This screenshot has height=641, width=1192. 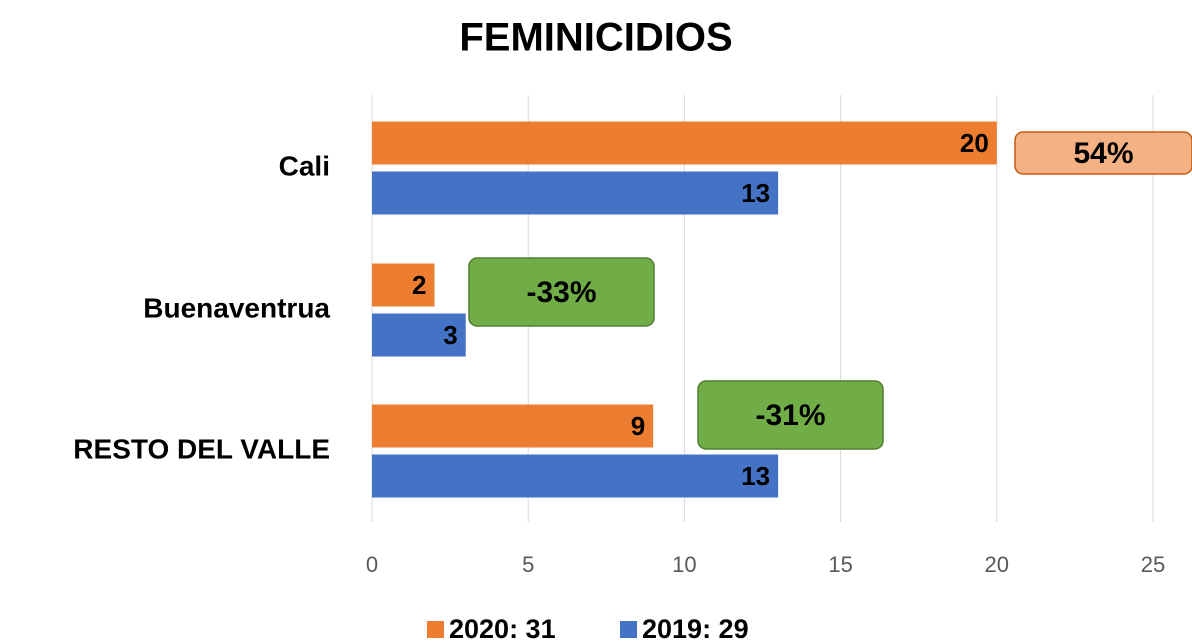 What do you see at coordinates (502, 627) in the screenshot?
I see `legend-label: 2020: 31` at bounding box center [502, 627].